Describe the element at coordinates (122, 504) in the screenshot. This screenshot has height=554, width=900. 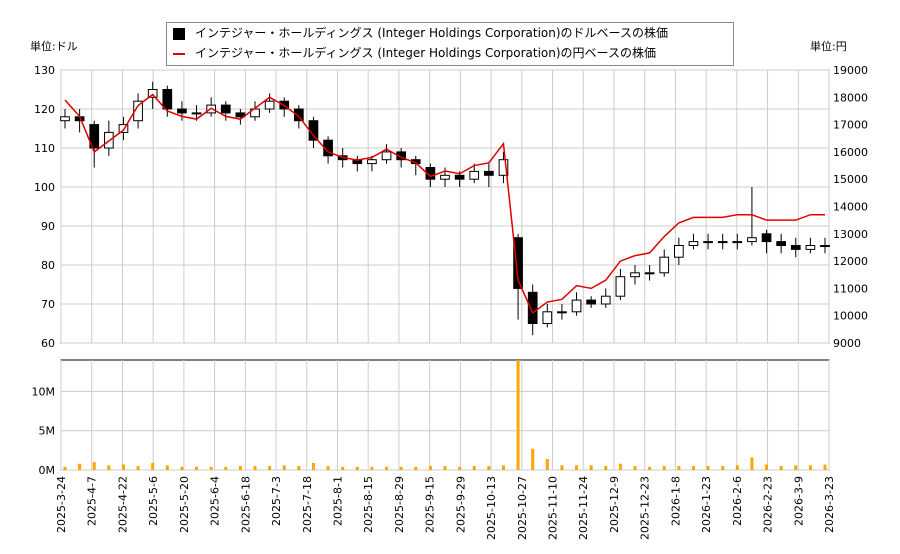
I see `x-tick-label: 2025-4-22` at that location.